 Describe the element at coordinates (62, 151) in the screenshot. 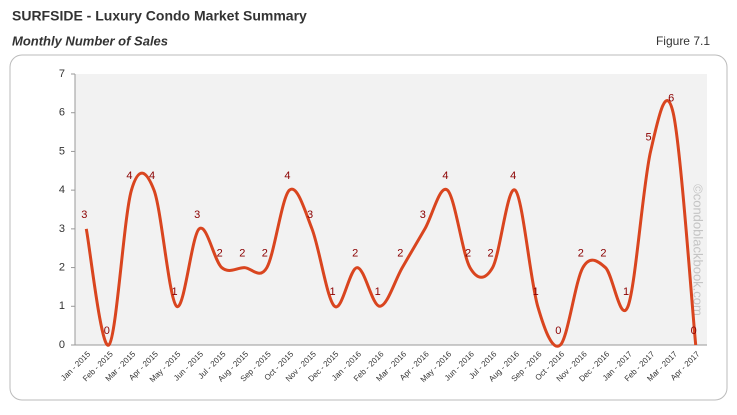

I see `y-tick-label: 5` at that location.